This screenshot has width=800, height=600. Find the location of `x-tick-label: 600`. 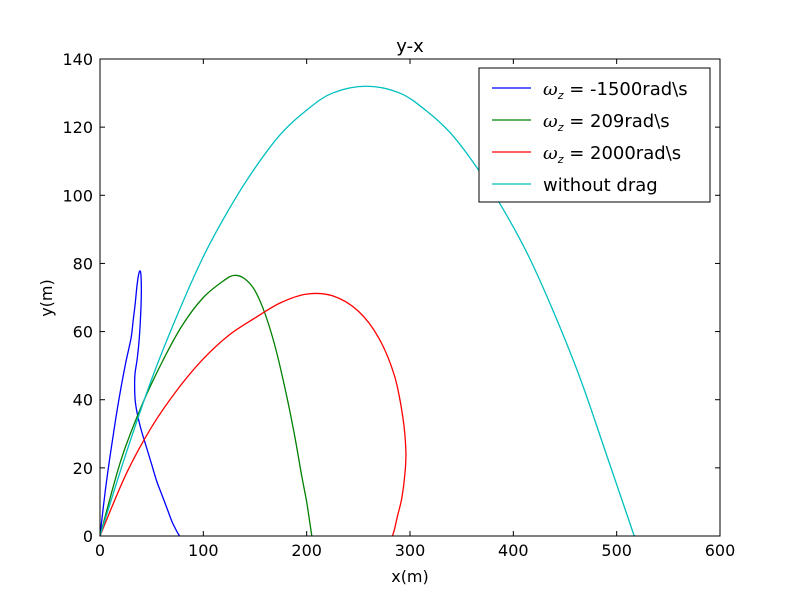

x-tick-label: 600 is located at coordinates (720, 550).